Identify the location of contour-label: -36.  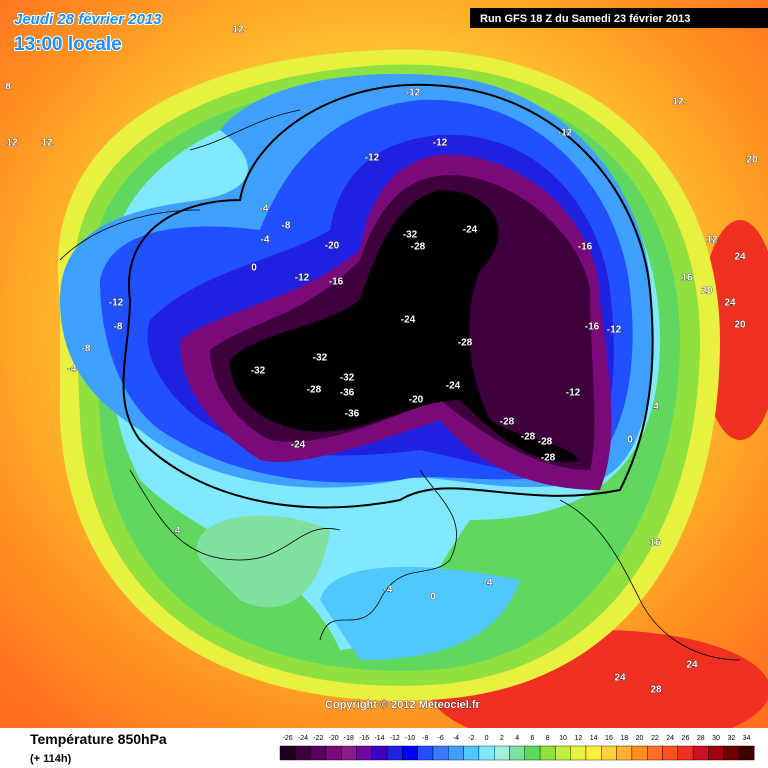
(347, 393).